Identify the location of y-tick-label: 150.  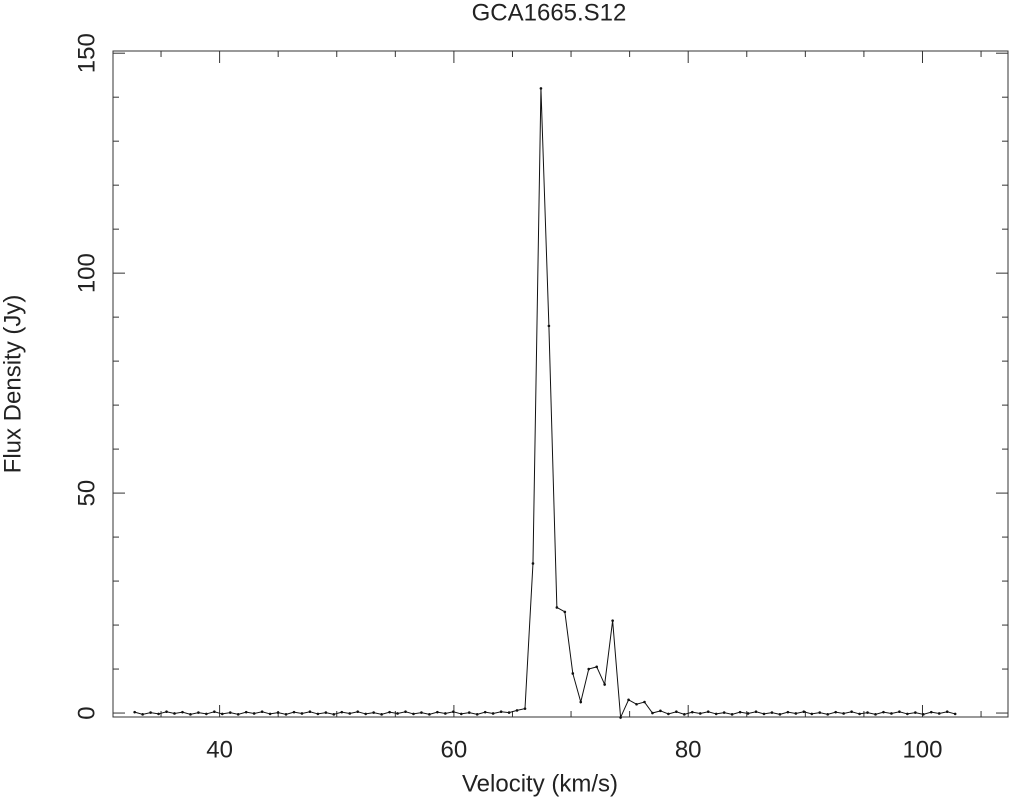
(86, 53).